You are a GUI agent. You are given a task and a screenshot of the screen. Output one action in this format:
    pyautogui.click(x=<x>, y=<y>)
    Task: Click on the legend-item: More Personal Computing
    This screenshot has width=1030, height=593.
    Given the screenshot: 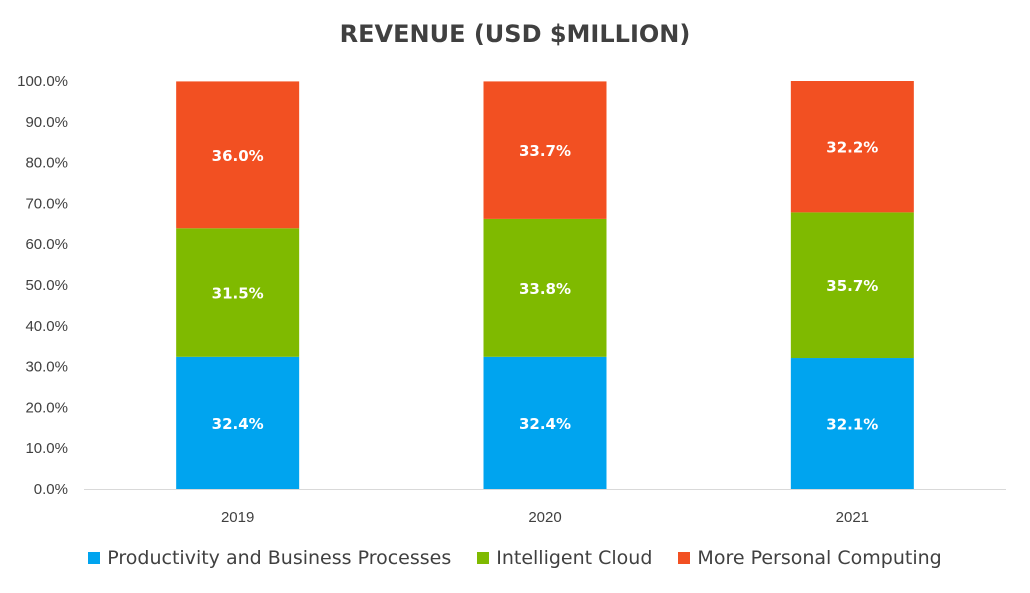 What is the action you would take?
    pyautogui.click(x=810, y=558)
    